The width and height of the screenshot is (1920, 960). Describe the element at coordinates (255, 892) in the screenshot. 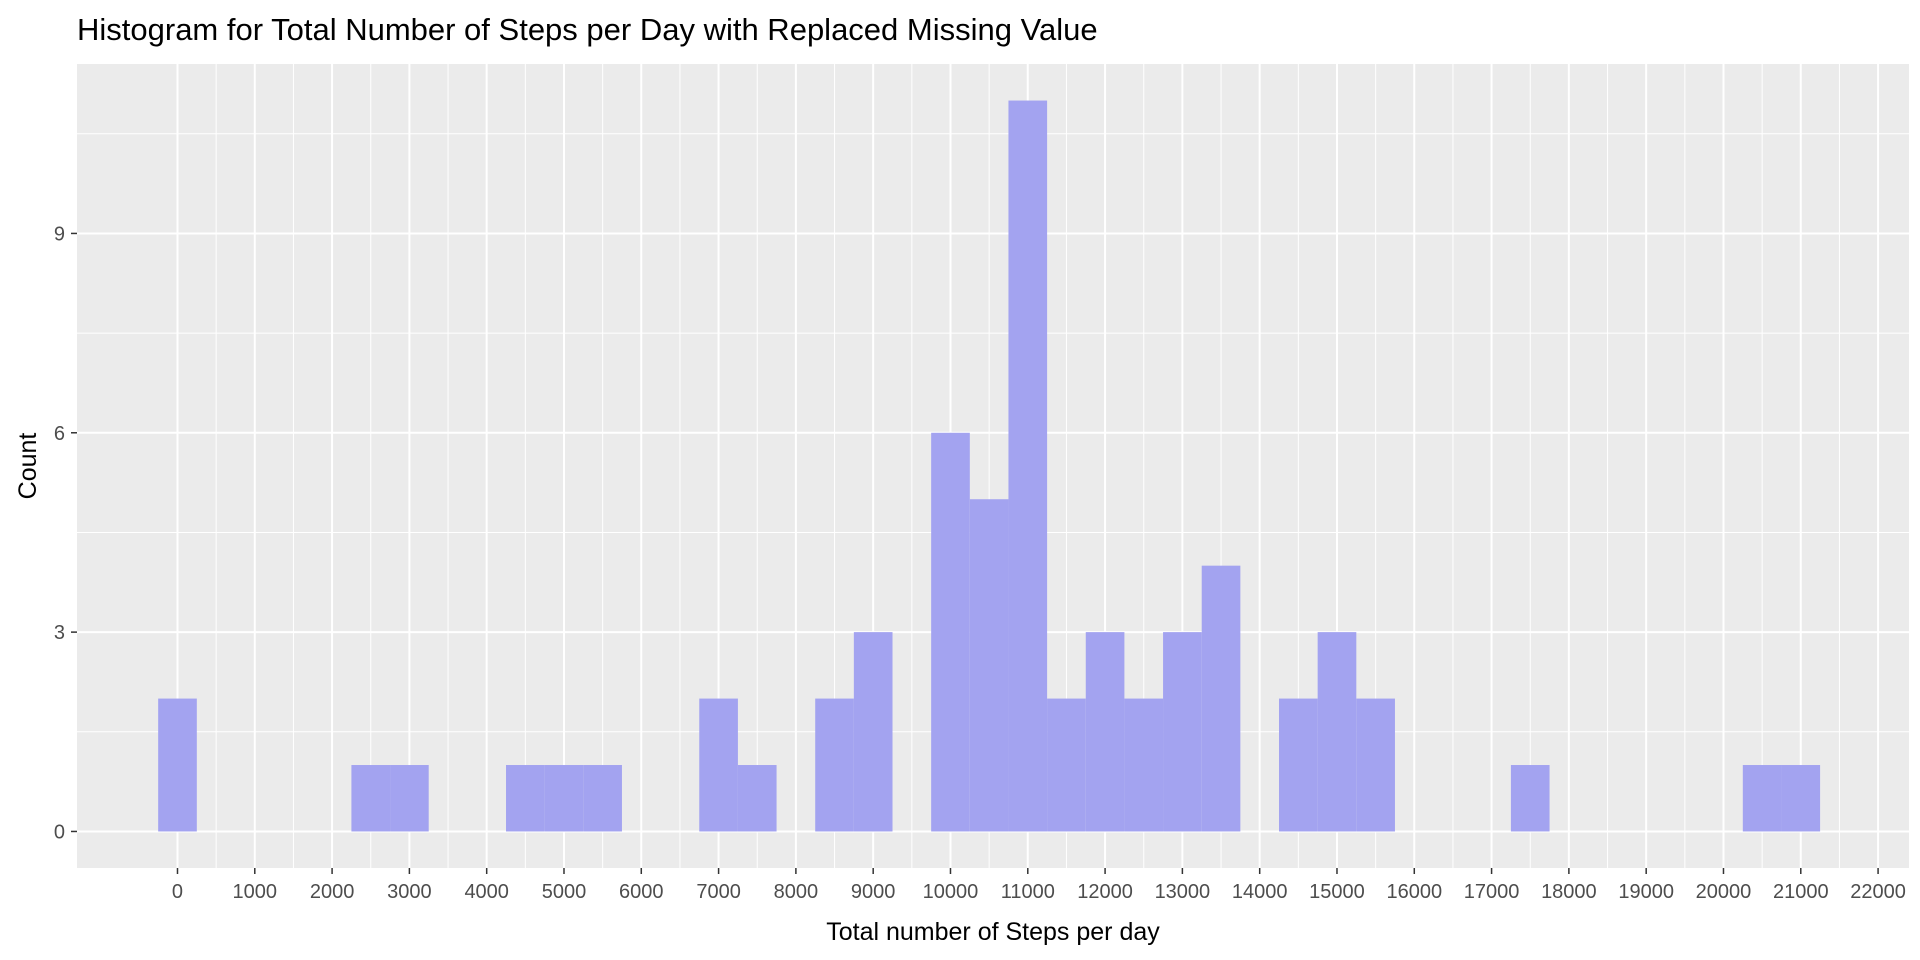

I see `x-tick-label: 1000` at that location.